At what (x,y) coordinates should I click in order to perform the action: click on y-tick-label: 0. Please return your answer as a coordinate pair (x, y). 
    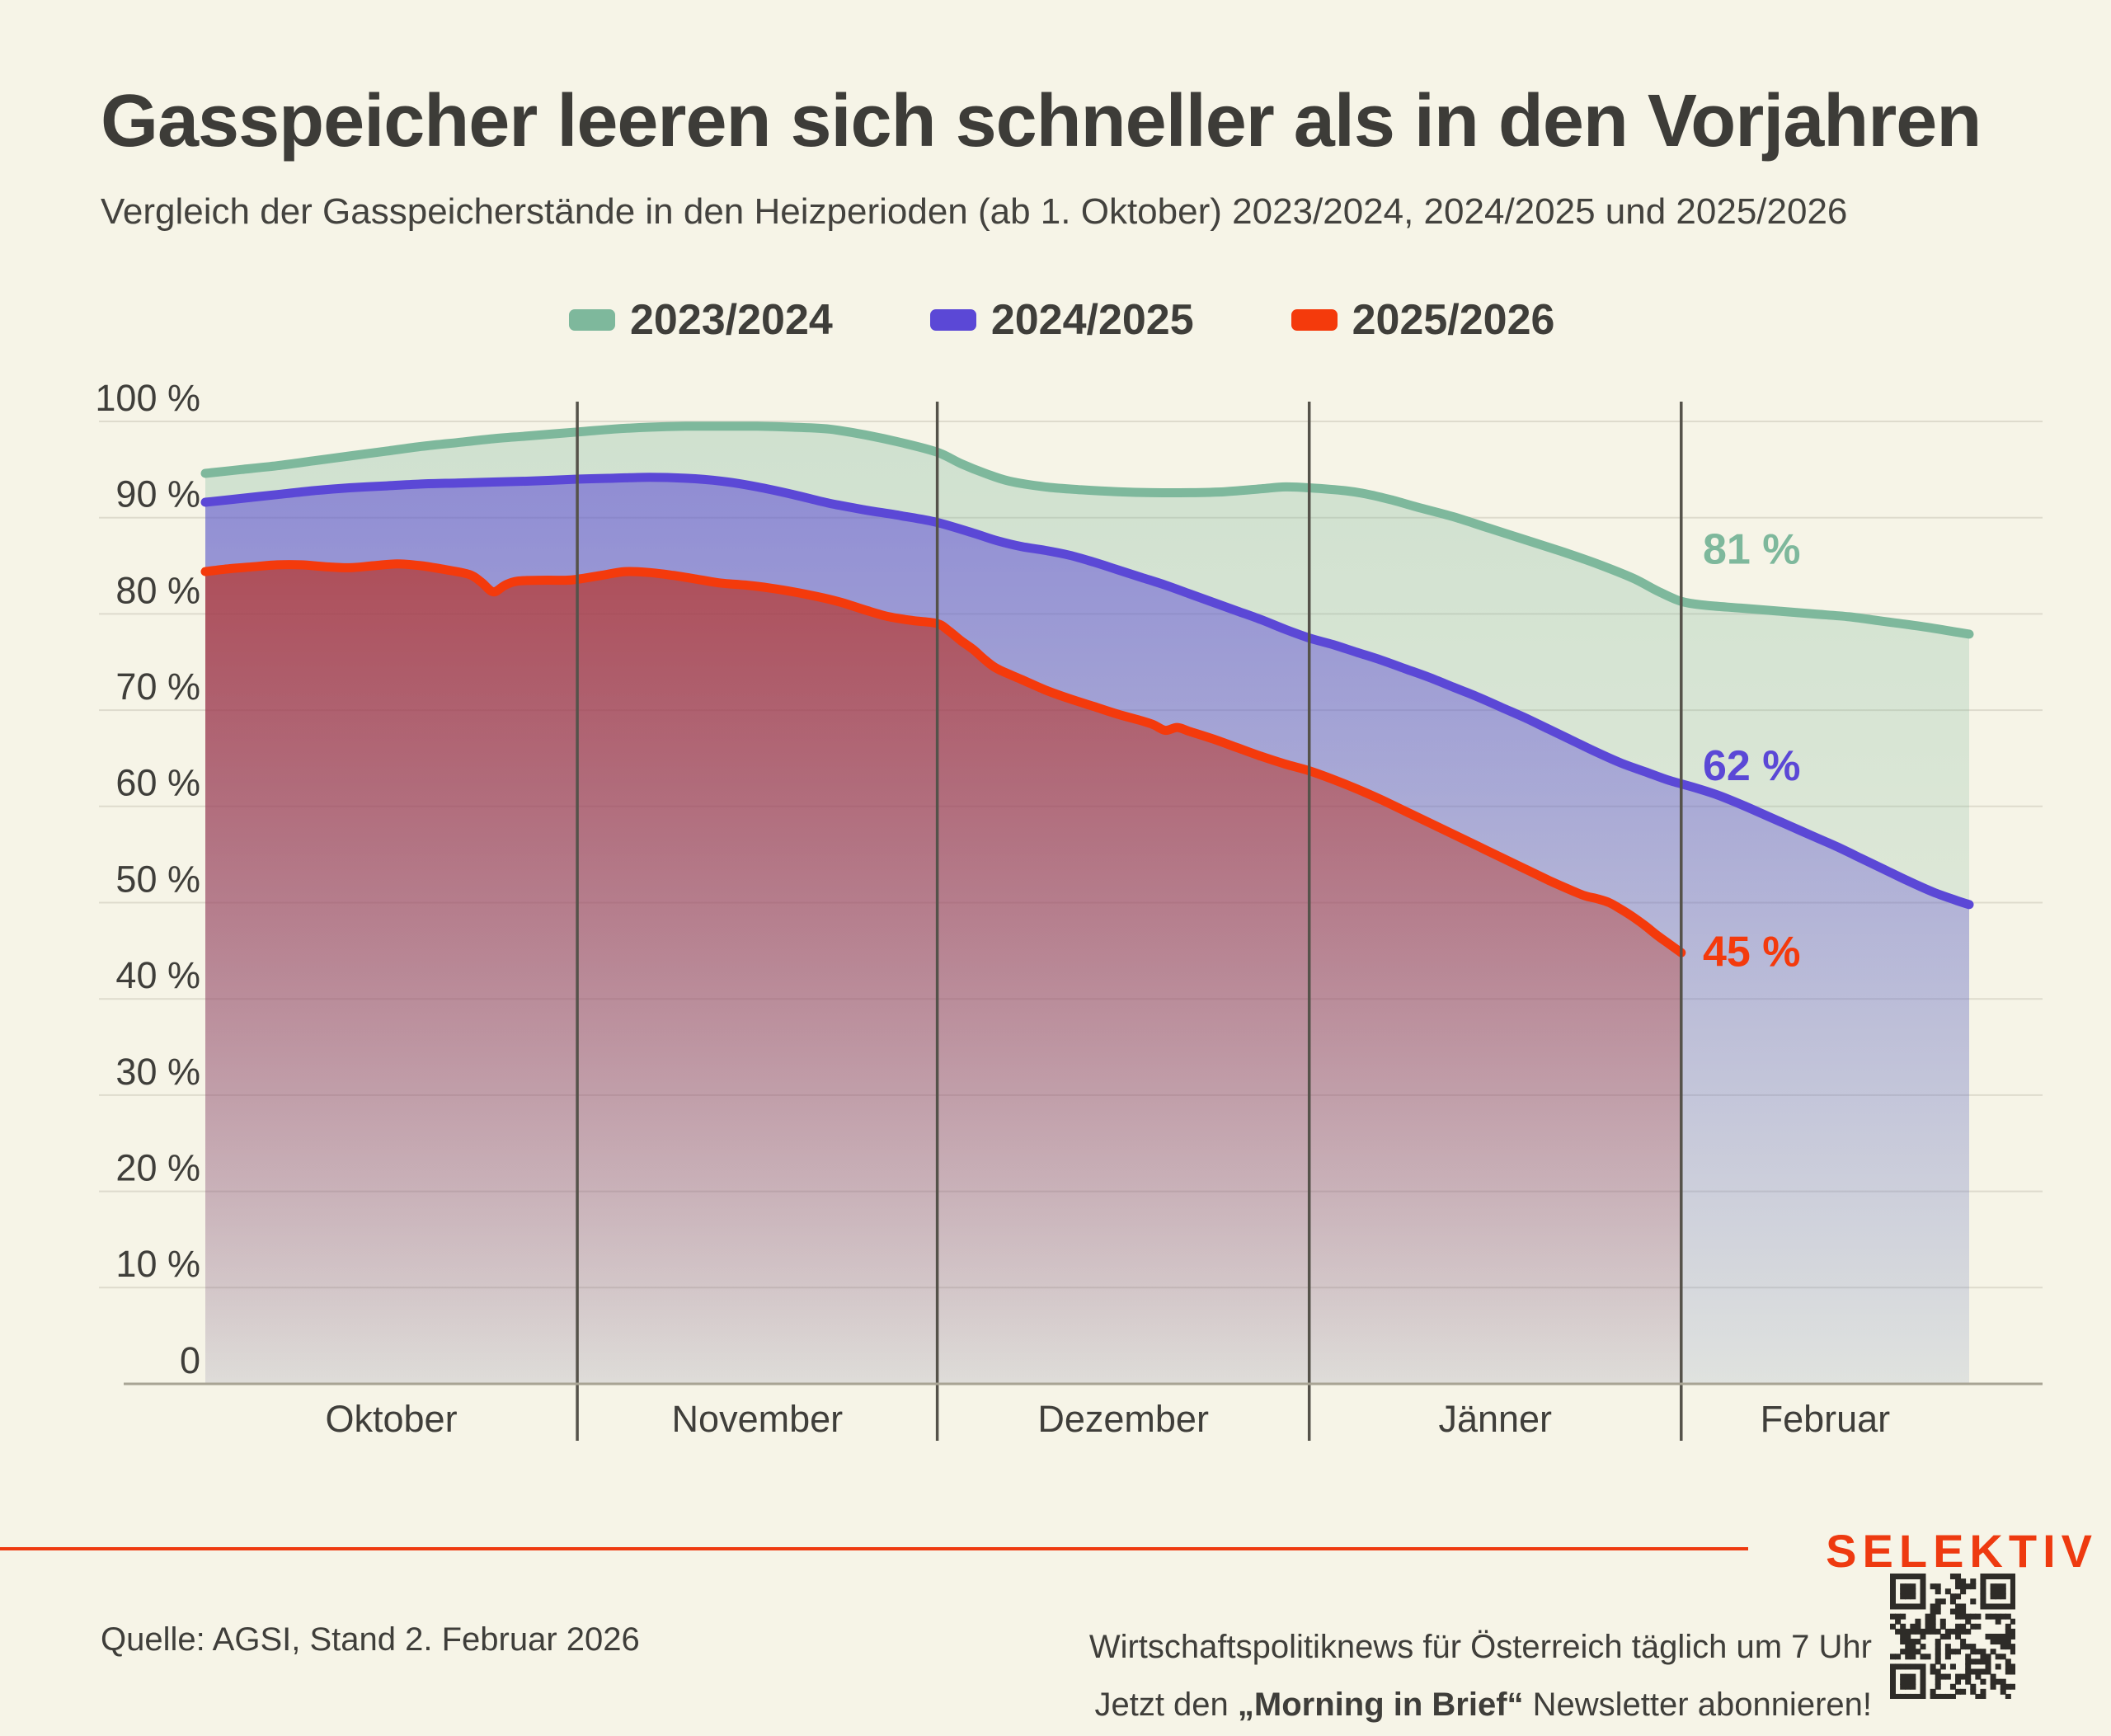
    Looking at the image, I should click on (190, 1360).